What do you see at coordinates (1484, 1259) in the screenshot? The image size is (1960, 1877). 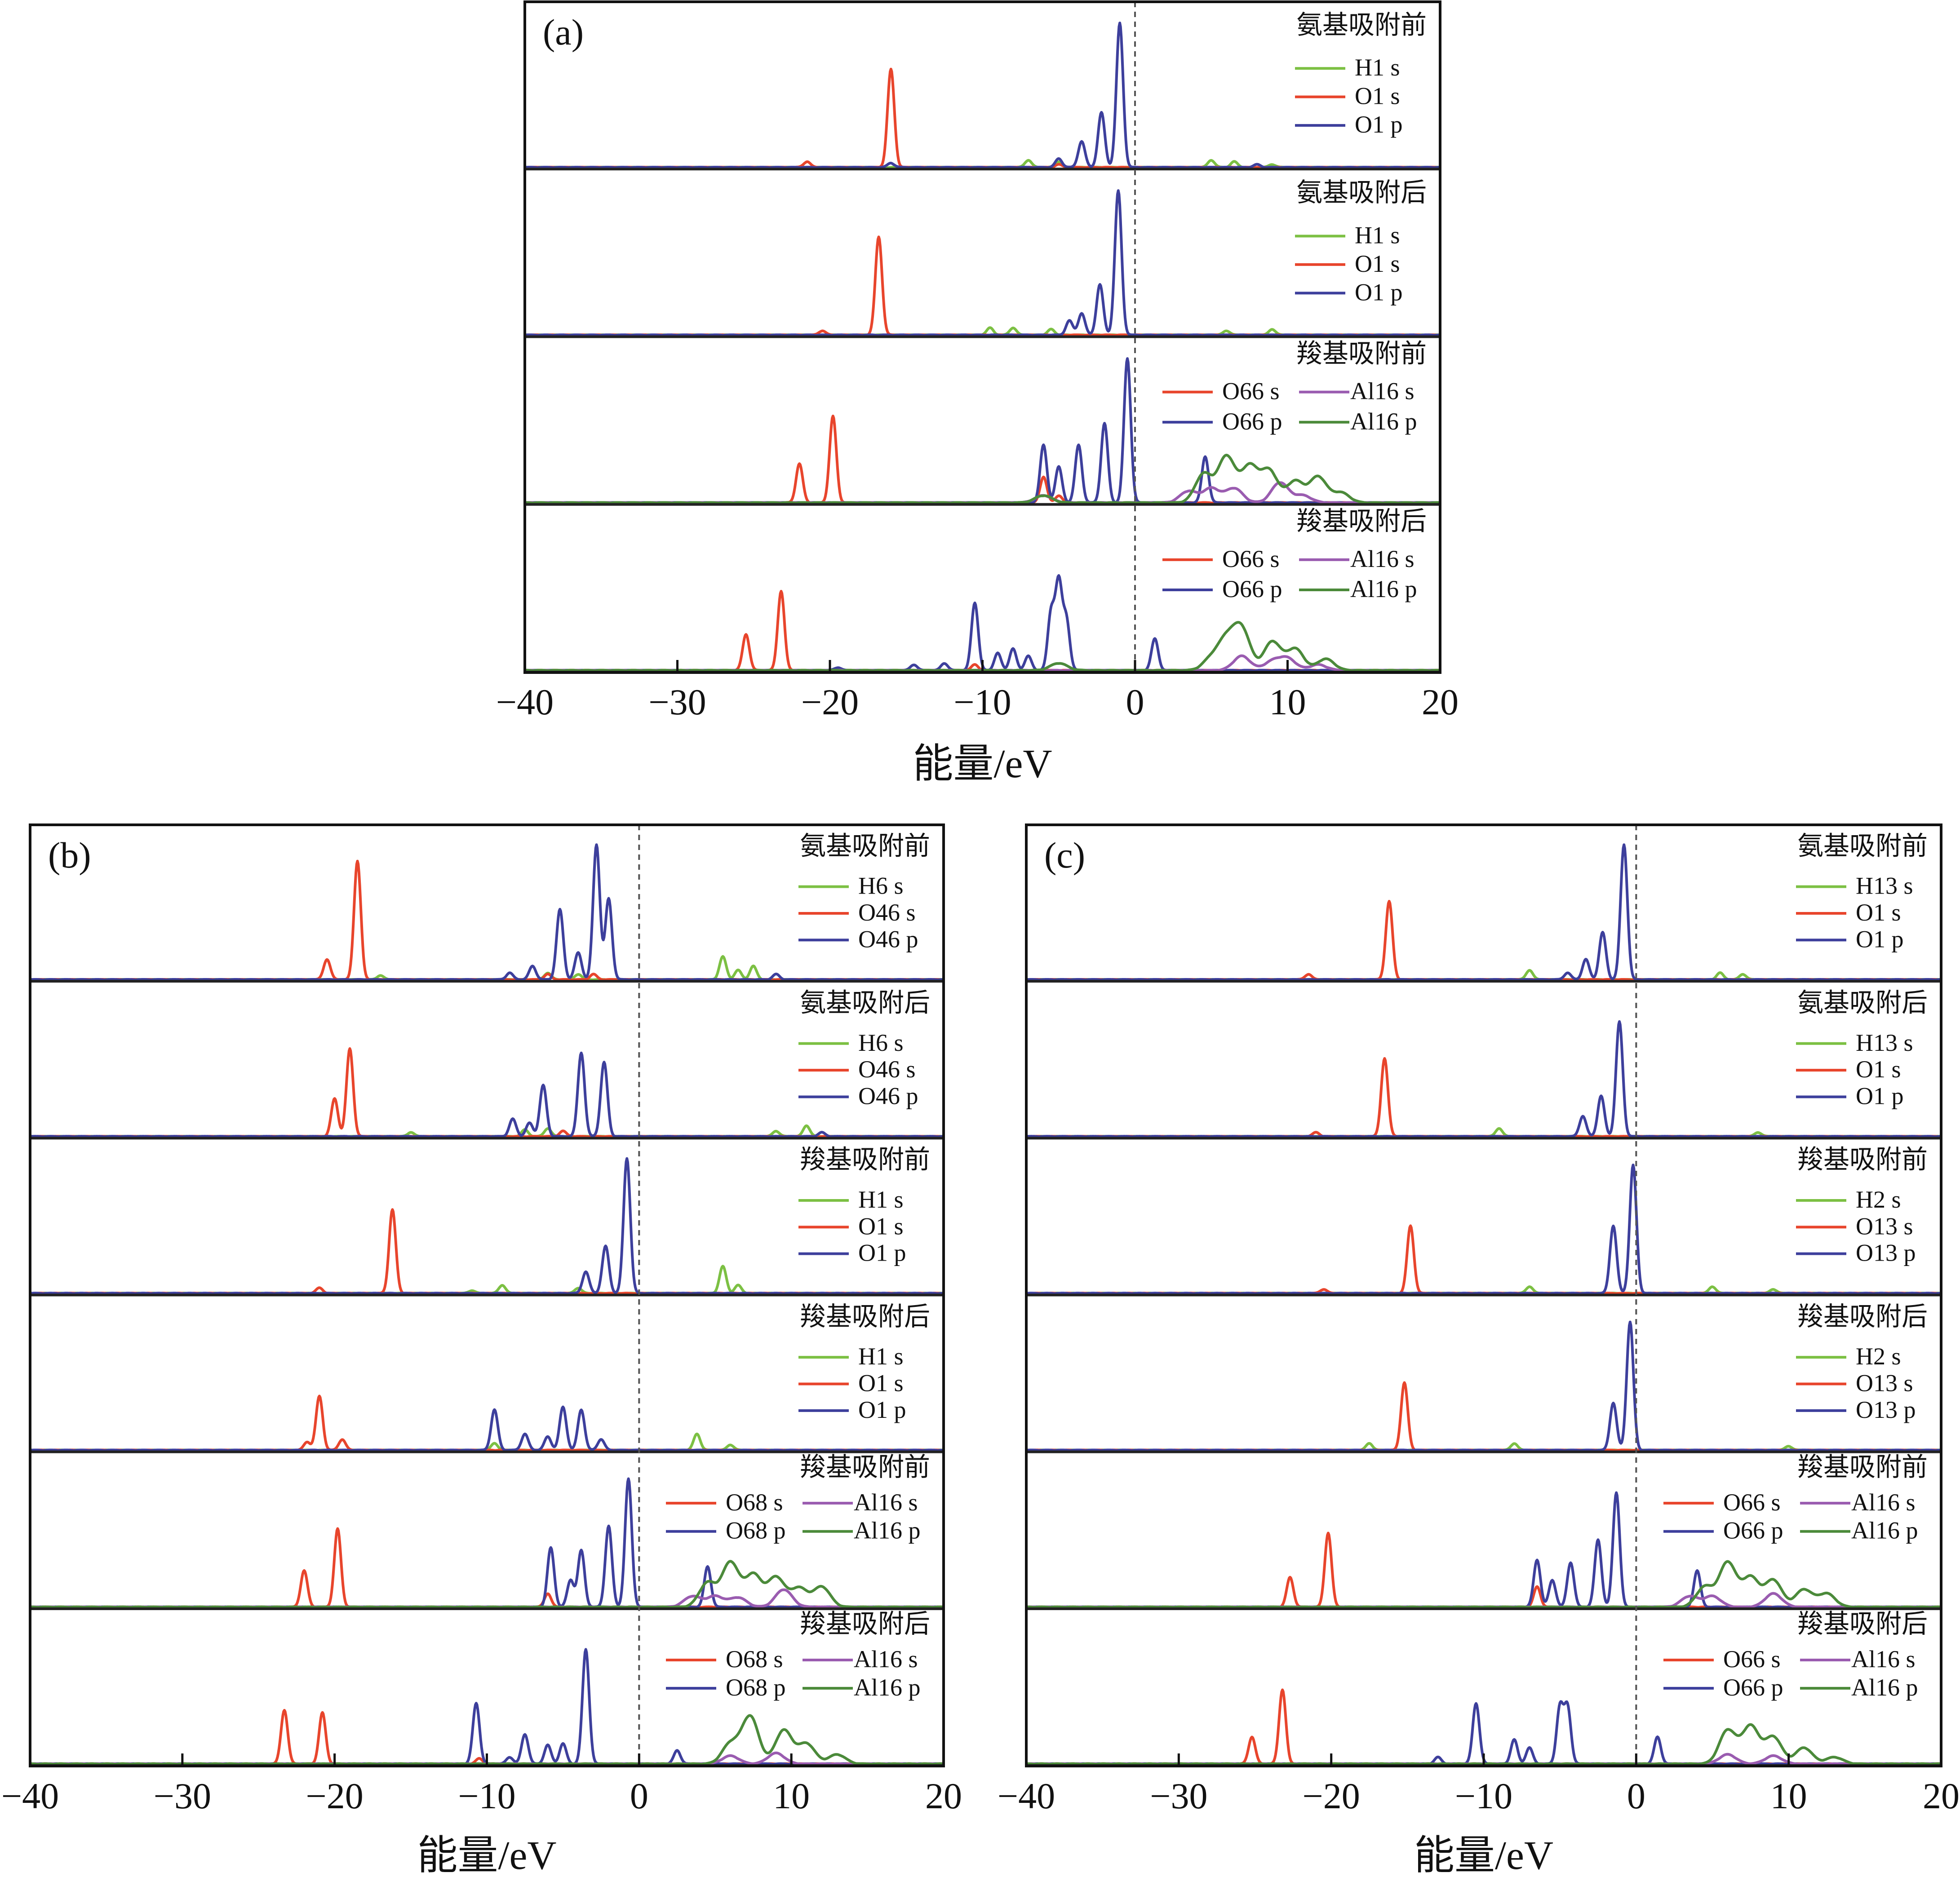 I see `series-line-o13-s` at bounding box center [1484, 1259].